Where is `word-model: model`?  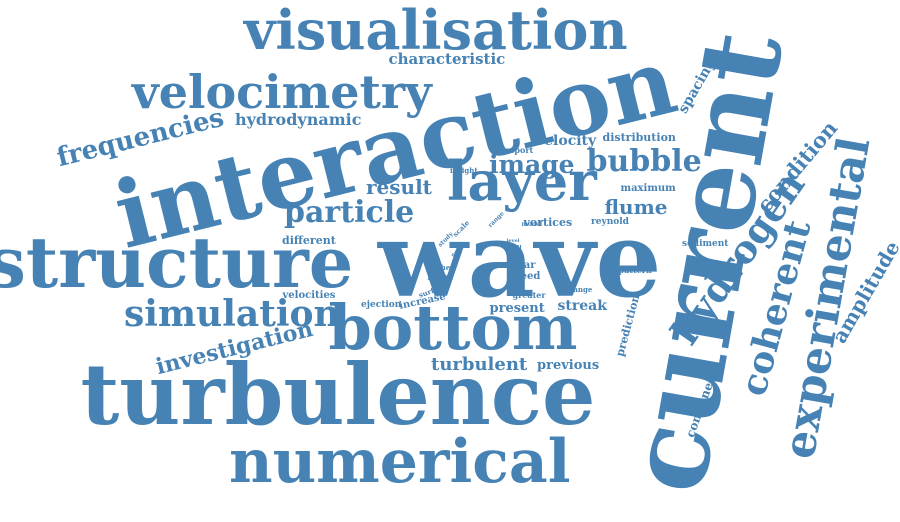
word-model: model is located at coordinates (532, 224).